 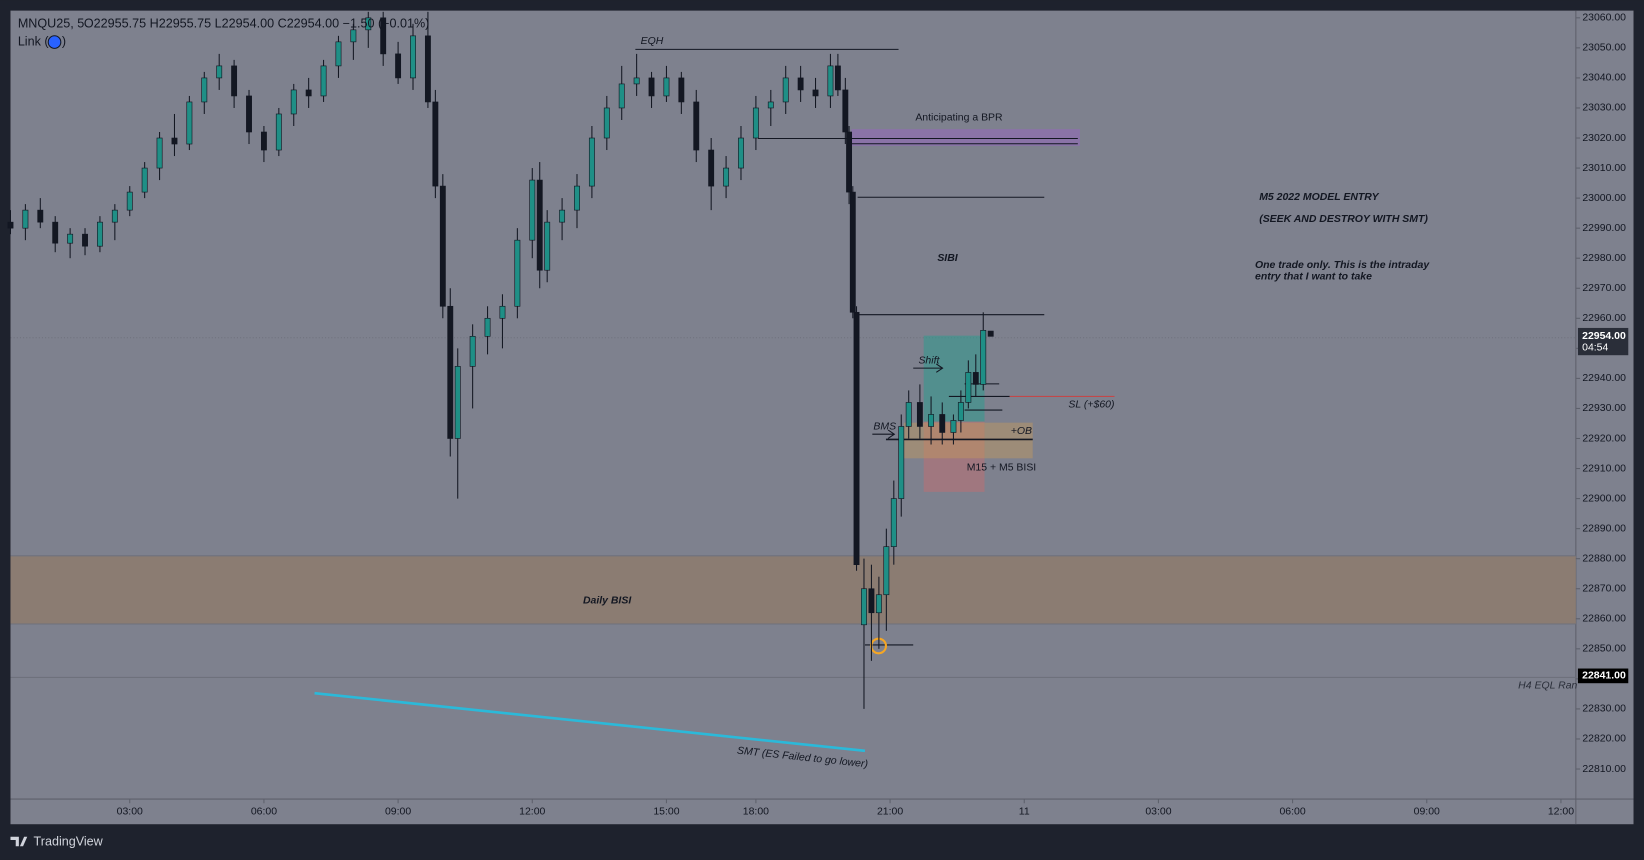 What do you see at coordinates (1604, 78) in the screenshot?
I see `y-tick-label: 23040.00` at bounding box center [1604, 78].